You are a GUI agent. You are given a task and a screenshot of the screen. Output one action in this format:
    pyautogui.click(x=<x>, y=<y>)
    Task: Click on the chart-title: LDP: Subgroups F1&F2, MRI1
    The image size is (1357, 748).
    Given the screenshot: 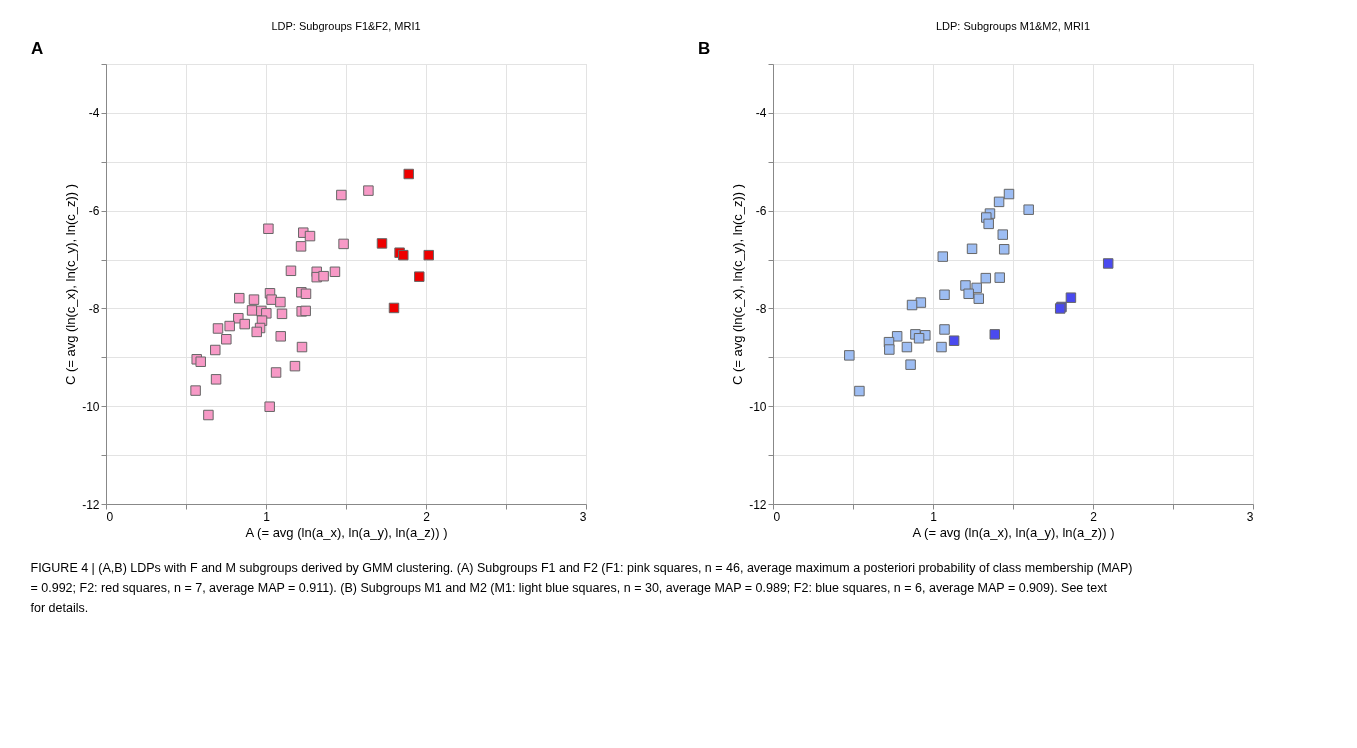 What is the action you would take?
    pyautogui.click(x=346, y=26)
    